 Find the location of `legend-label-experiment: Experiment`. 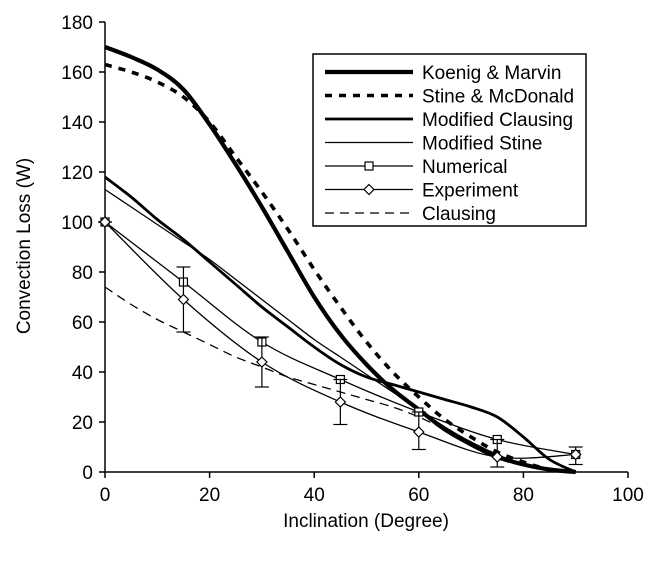

legend-label-experiment: Experiment is located at coordinates (470, 191).